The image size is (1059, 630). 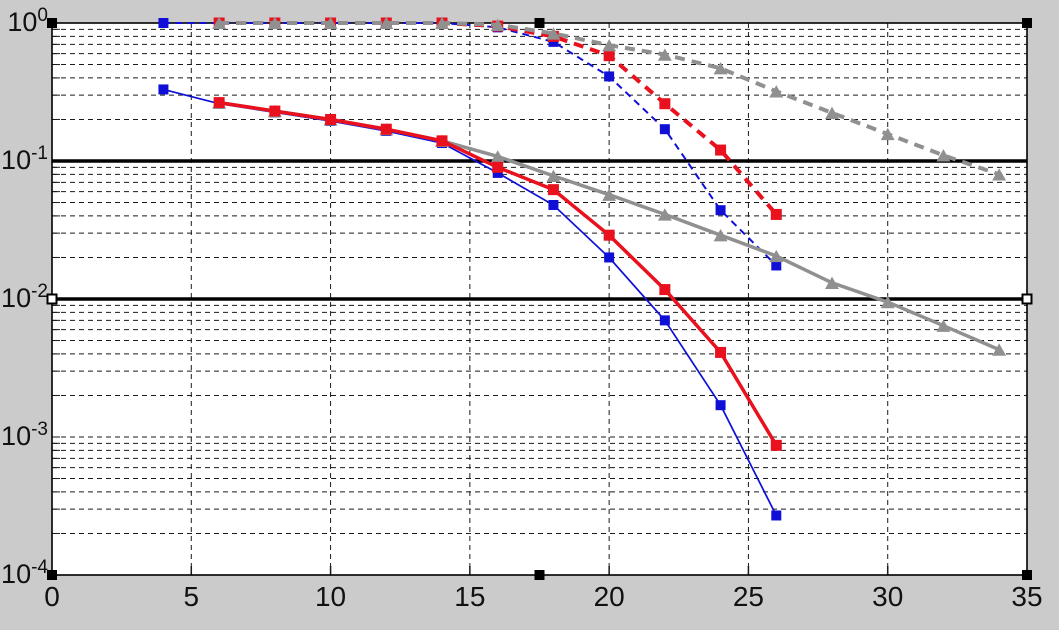 I want to click on selection-handle-top-right, so click(x=1027, y=23).